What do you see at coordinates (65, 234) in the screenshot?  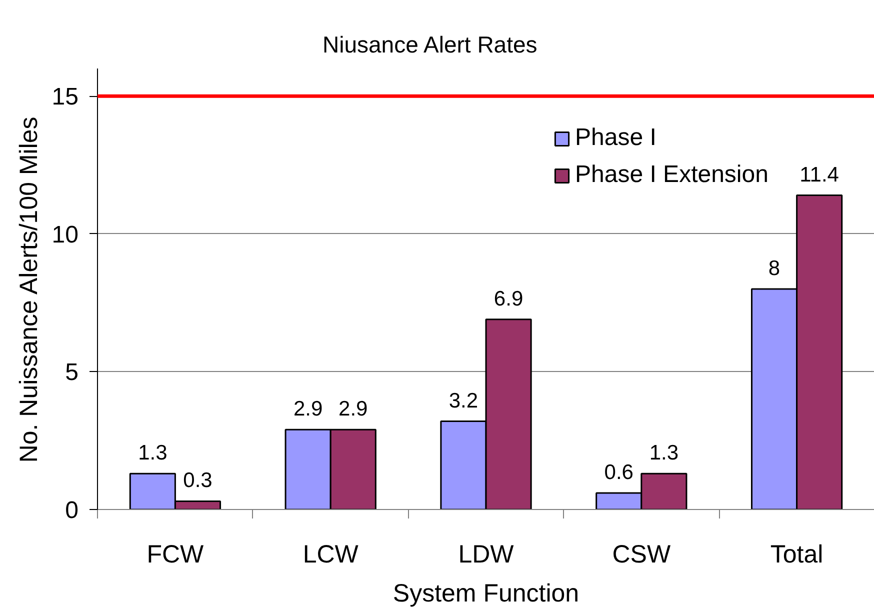 I see `y-tick-label: 10` at bounding box center [65, 234].